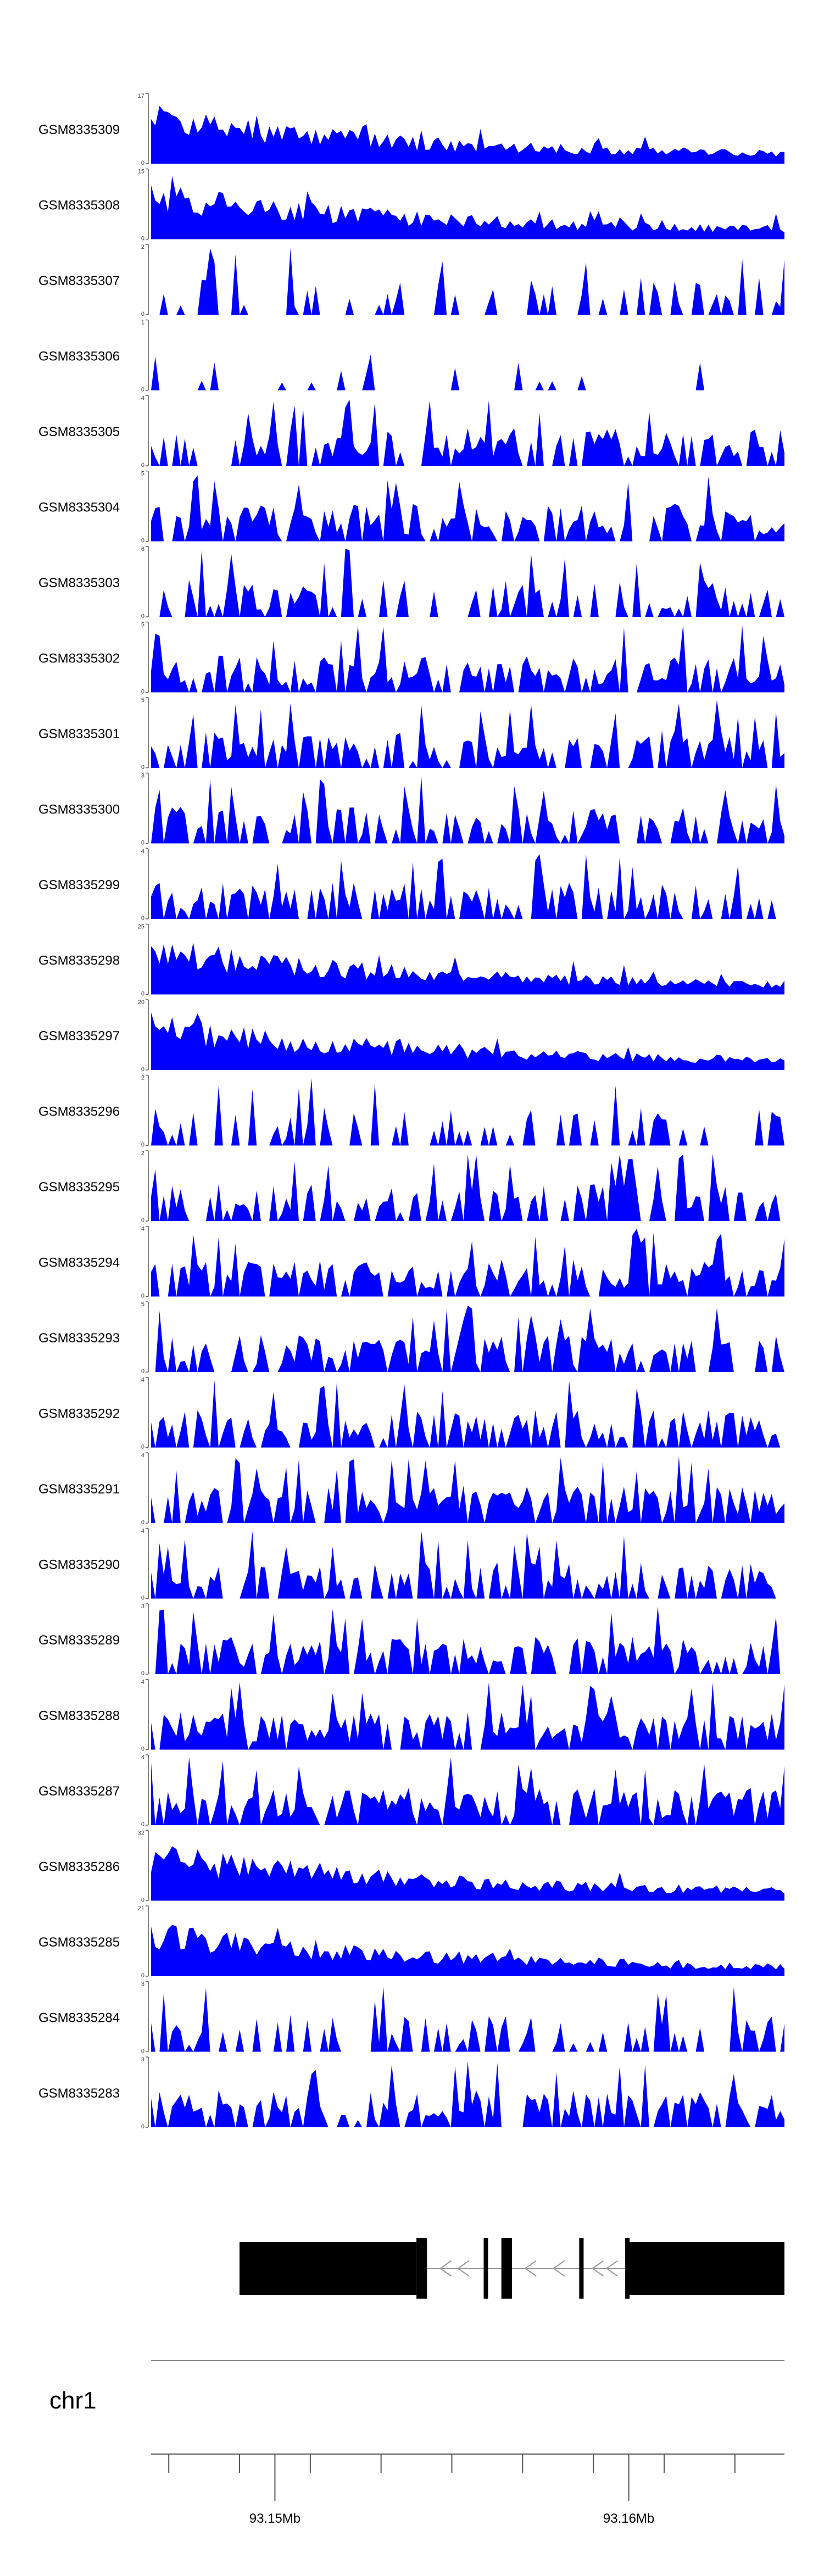 The height and width of the screenshot is (2576, 824). I want to click on track-GSM8335303: GSM8335303 6 0, so click(411, 583).